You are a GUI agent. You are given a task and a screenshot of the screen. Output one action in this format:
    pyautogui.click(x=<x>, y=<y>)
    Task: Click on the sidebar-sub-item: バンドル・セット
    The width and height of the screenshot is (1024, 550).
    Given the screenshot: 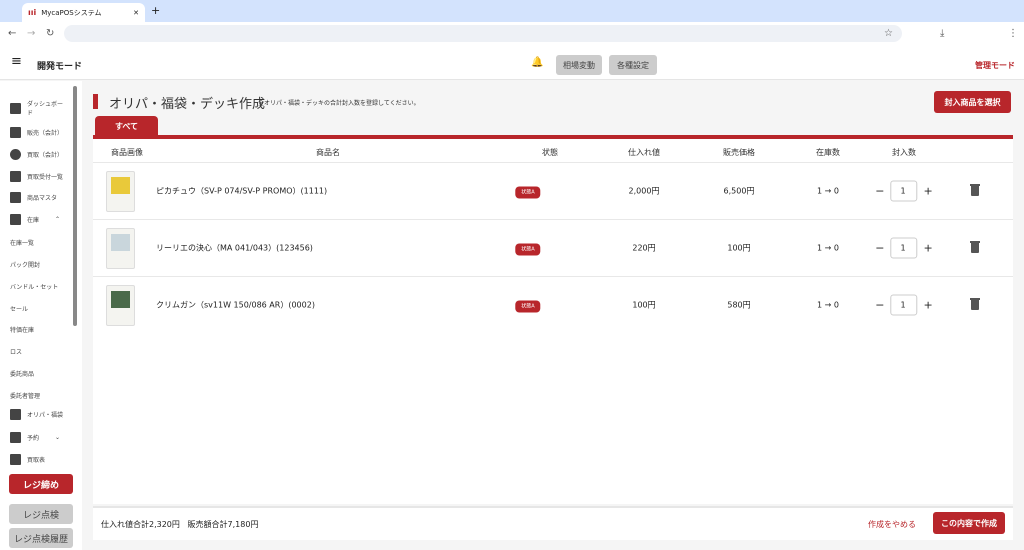 What is the action you would take?
    pyautogui.click(x=34, y=287)
    